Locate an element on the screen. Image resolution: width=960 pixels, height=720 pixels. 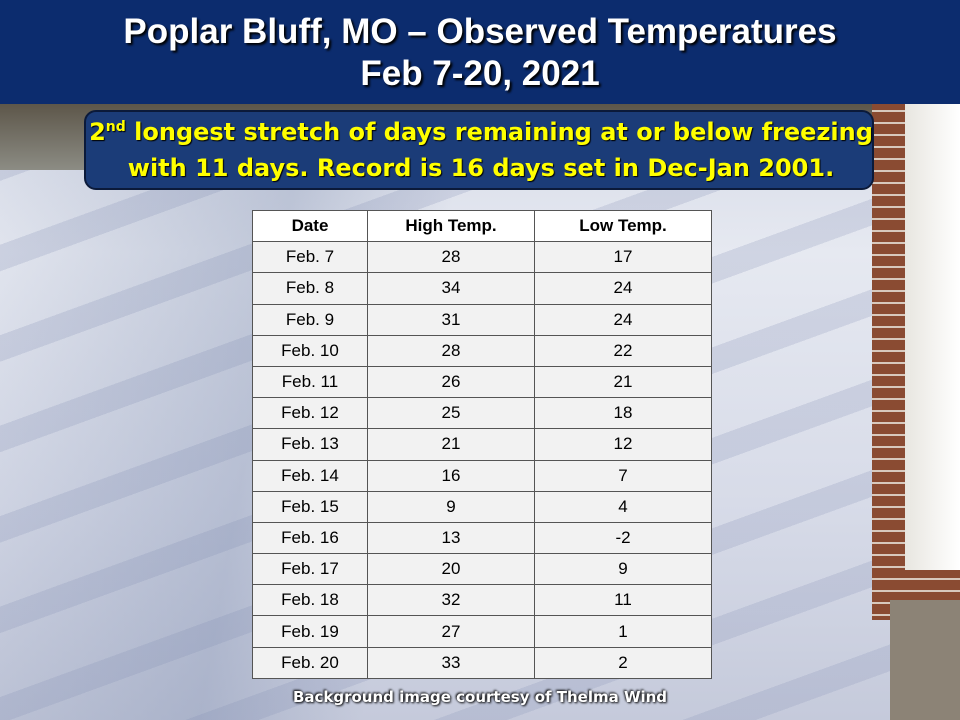
table-row: Feb. 9 31 24 is located at coordinates (482, 319).